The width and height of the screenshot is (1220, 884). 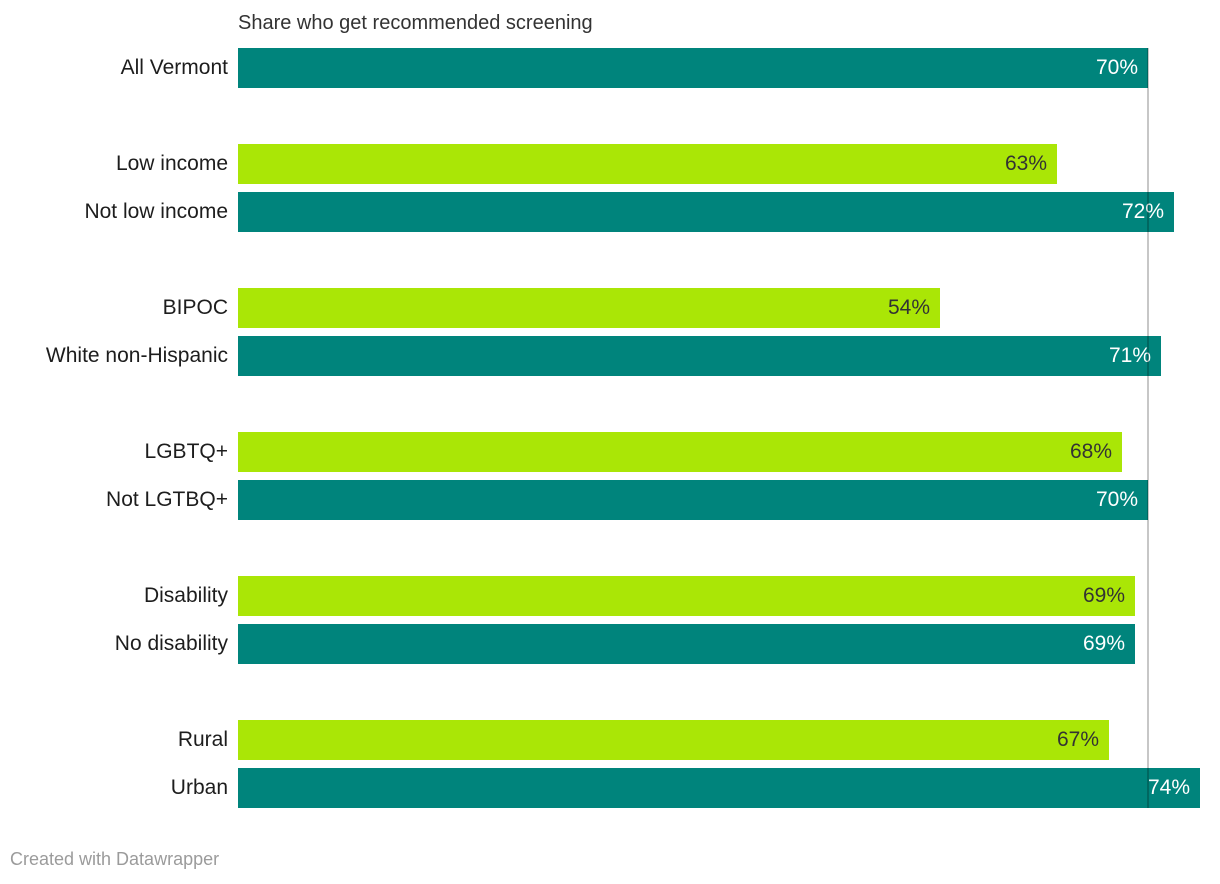 I want to click on bar-label: All Vermont, so click(x=174, y=67).